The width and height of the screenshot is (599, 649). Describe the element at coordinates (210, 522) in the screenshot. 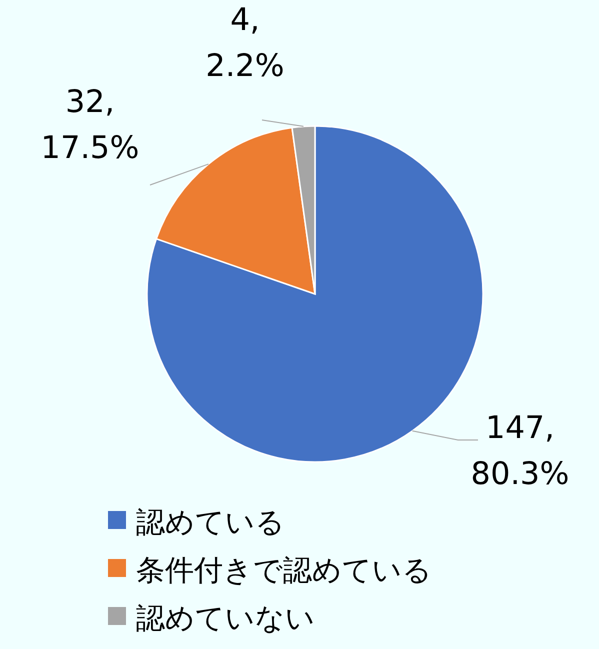

I see `legend-label: 認めている` at that location.